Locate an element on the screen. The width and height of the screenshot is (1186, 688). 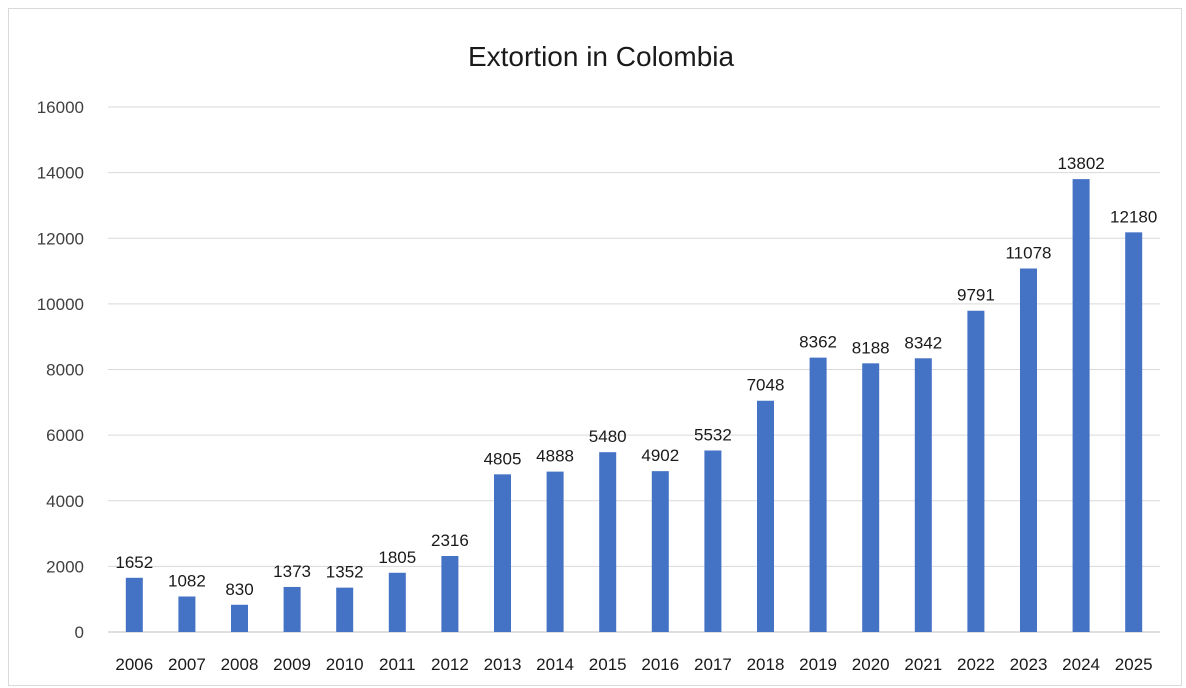
x-tick-label-2011: 2011 is located at coordinates (397, 664).